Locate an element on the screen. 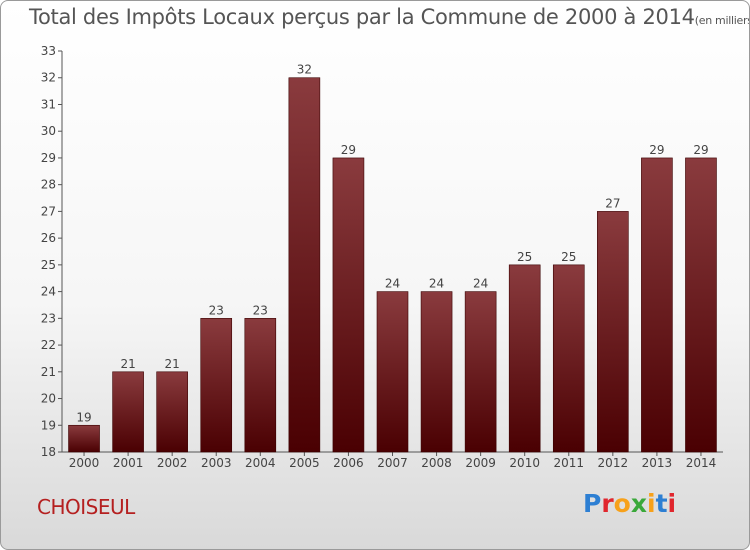  data-label-2002: 21 is located at coordinates (172, 364).